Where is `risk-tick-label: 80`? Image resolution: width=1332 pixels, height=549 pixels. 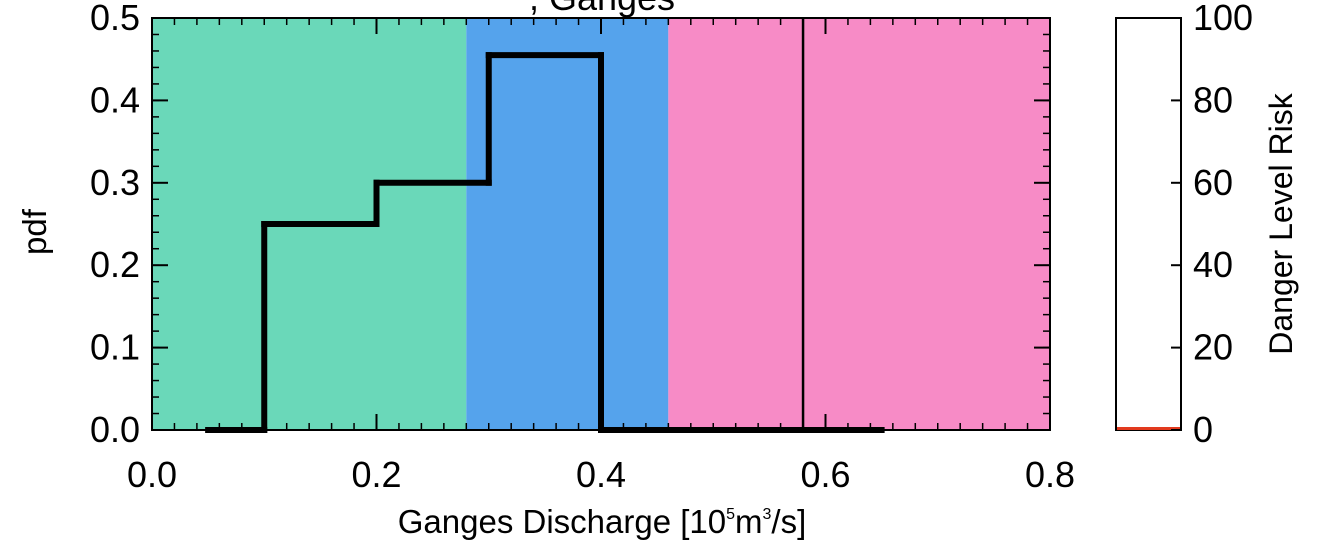
risk-tick-label: 80 is located at coordinates (1213, 99).